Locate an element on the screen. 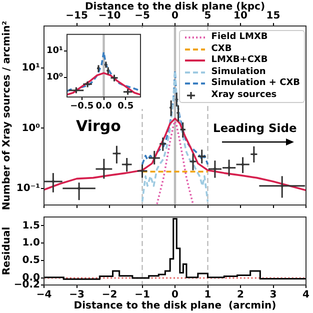 The height and width of the screenshot is (313, 313). x2-tick-label: 15 is located at coordinates (273, 16).